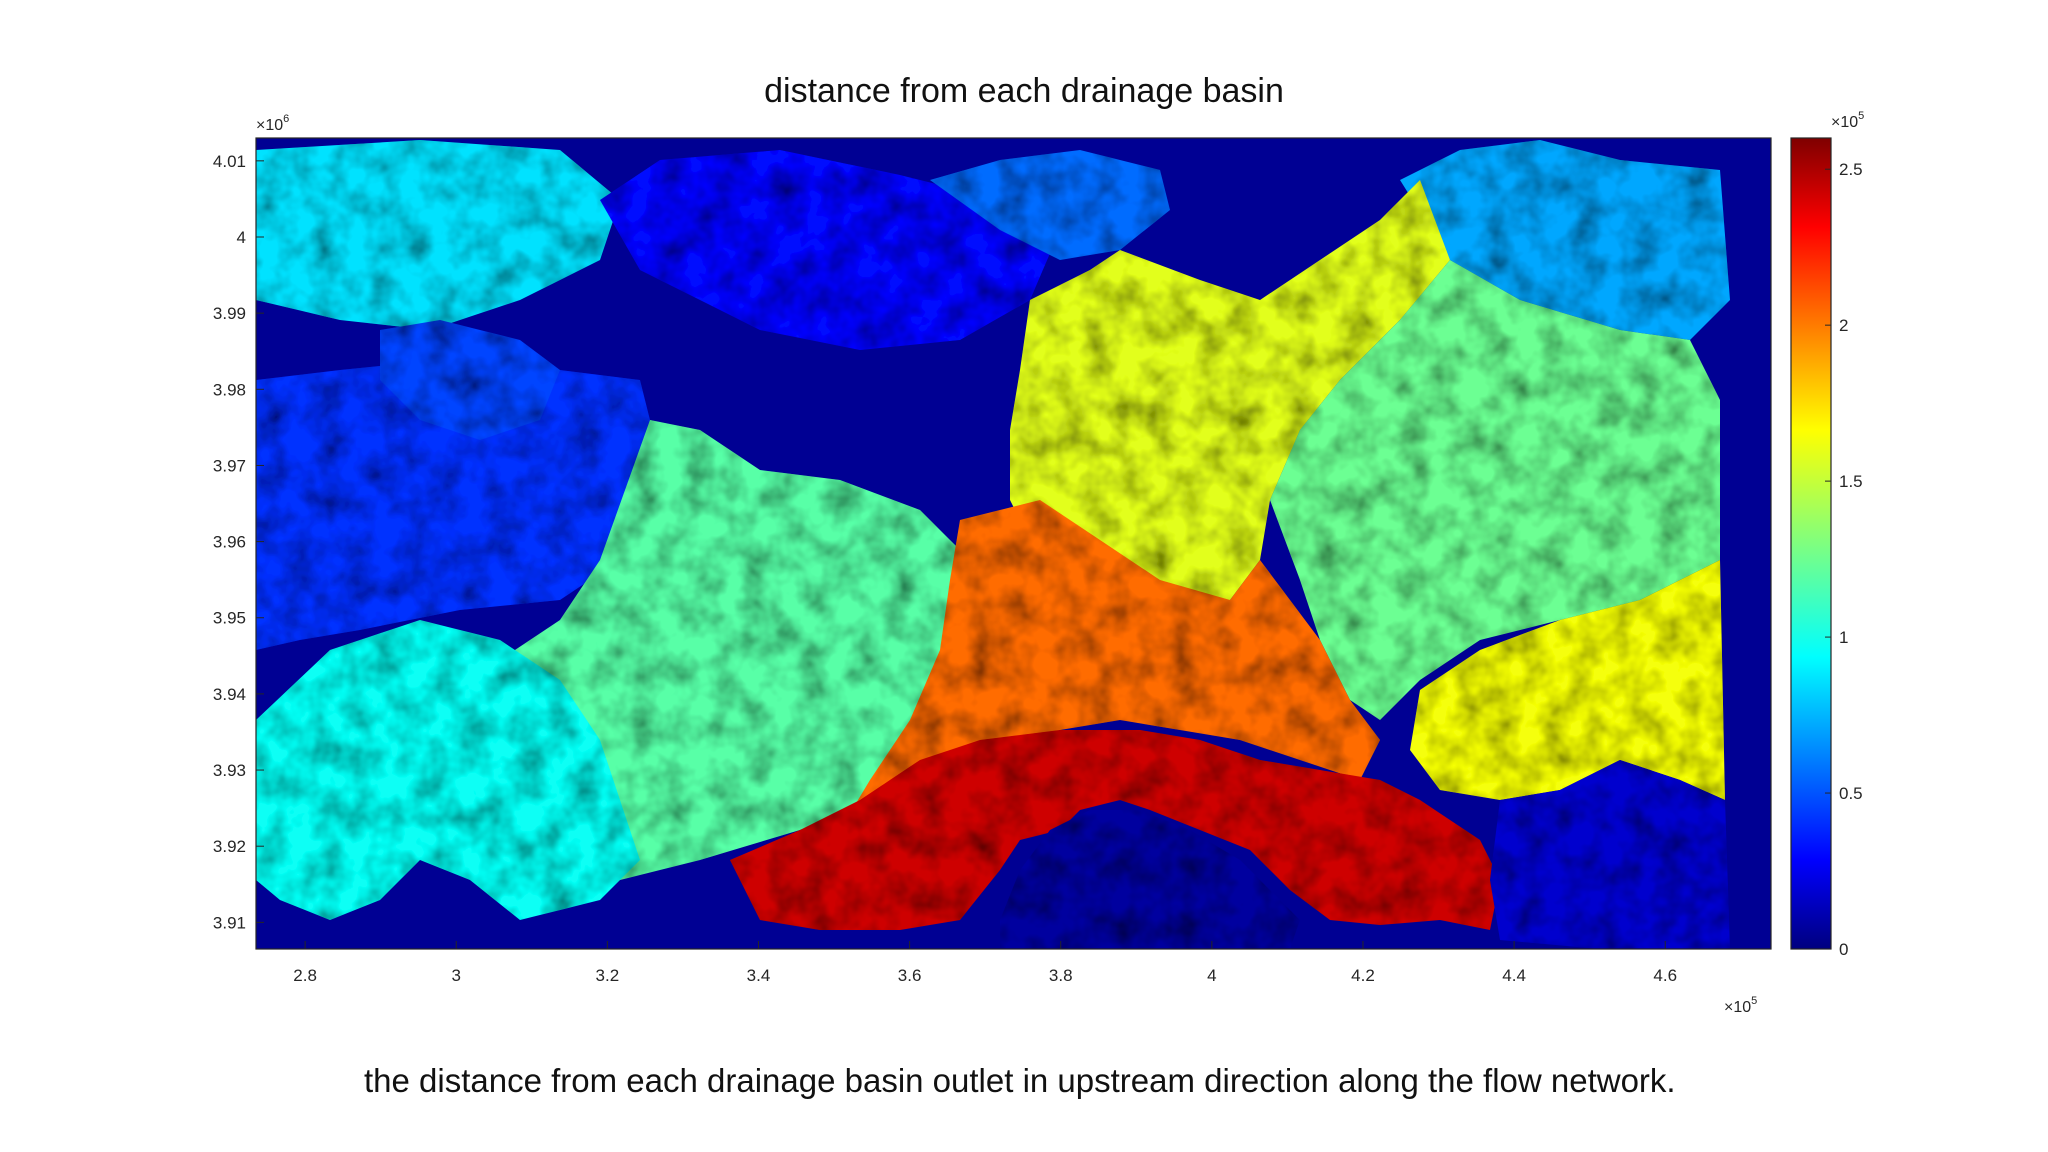 This screenshot has height=1152, width=2048. What do you see at coordinates (1811, 543) in the screenshot?
I see `colorbar-gradient` at bounding box center [1811, 543].